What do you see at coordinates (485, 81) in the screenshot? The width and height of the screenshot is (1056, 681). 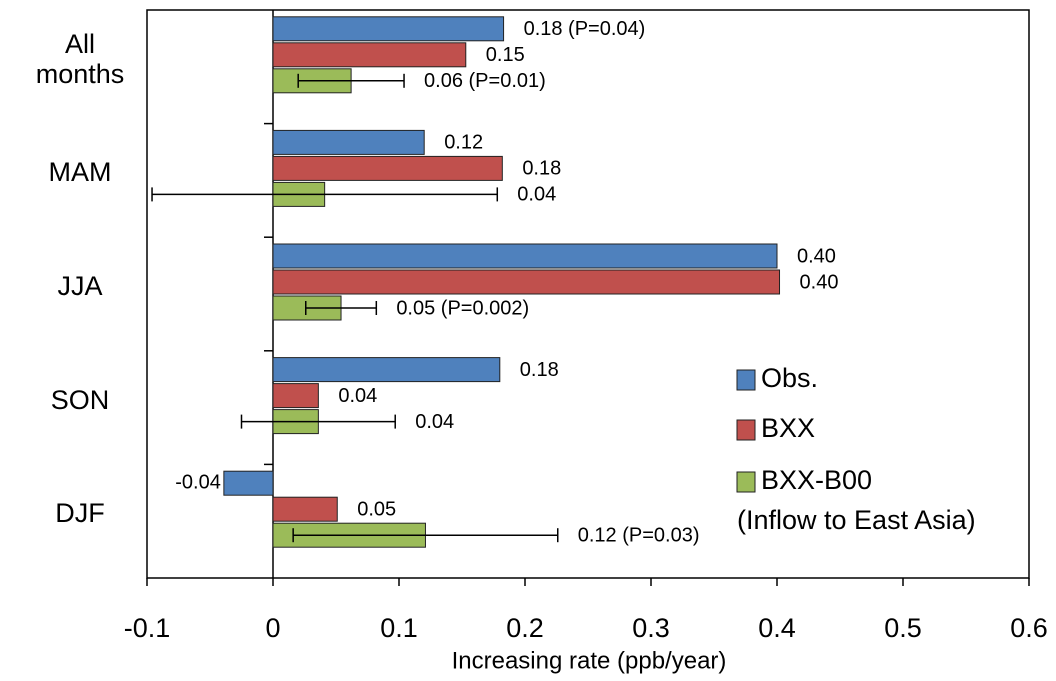 I see `data-label: 0.06 (P=0.01)` at bounding box center [485, 81].